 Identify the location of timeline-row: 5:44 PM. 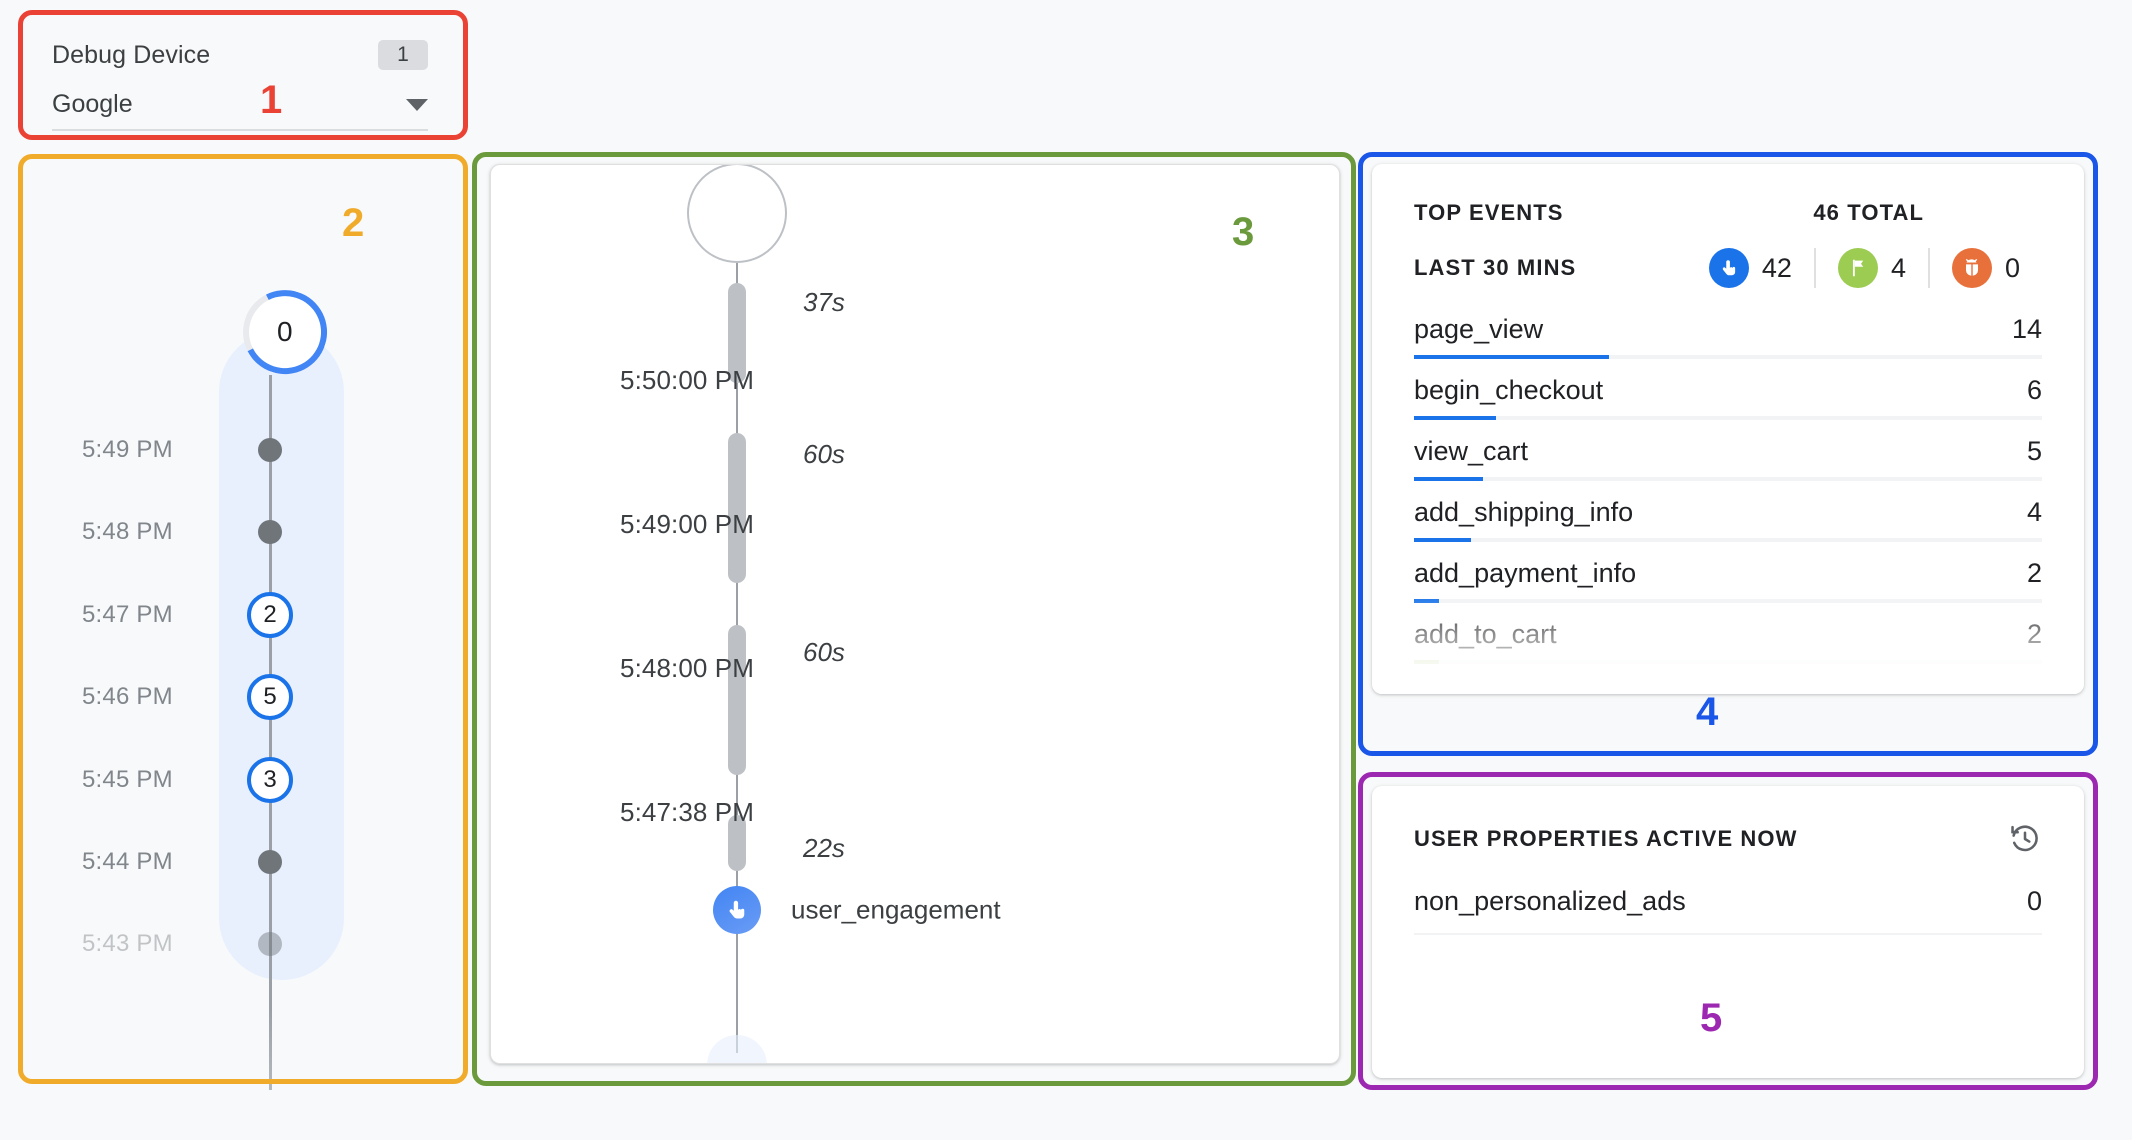
(240, 862).